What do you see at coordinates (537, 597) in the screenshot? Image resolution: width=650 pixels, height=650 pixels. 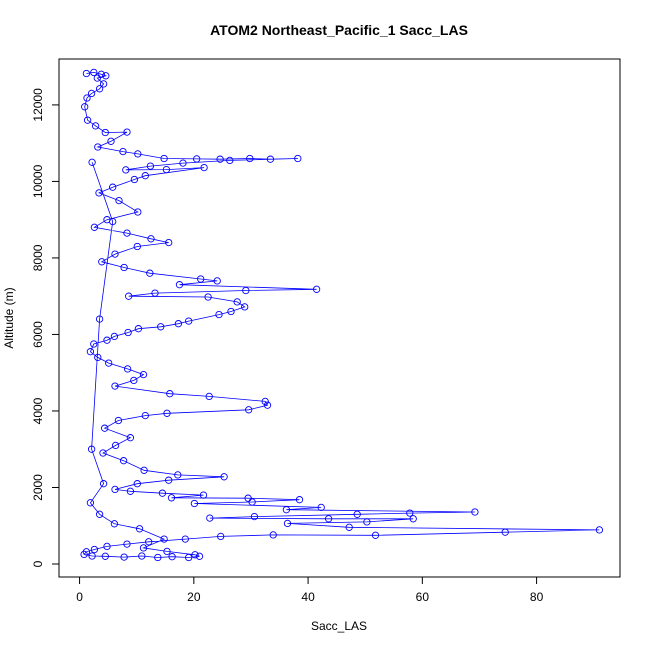 I see `x-tick-label: 80` at bounding box center [537, 597].